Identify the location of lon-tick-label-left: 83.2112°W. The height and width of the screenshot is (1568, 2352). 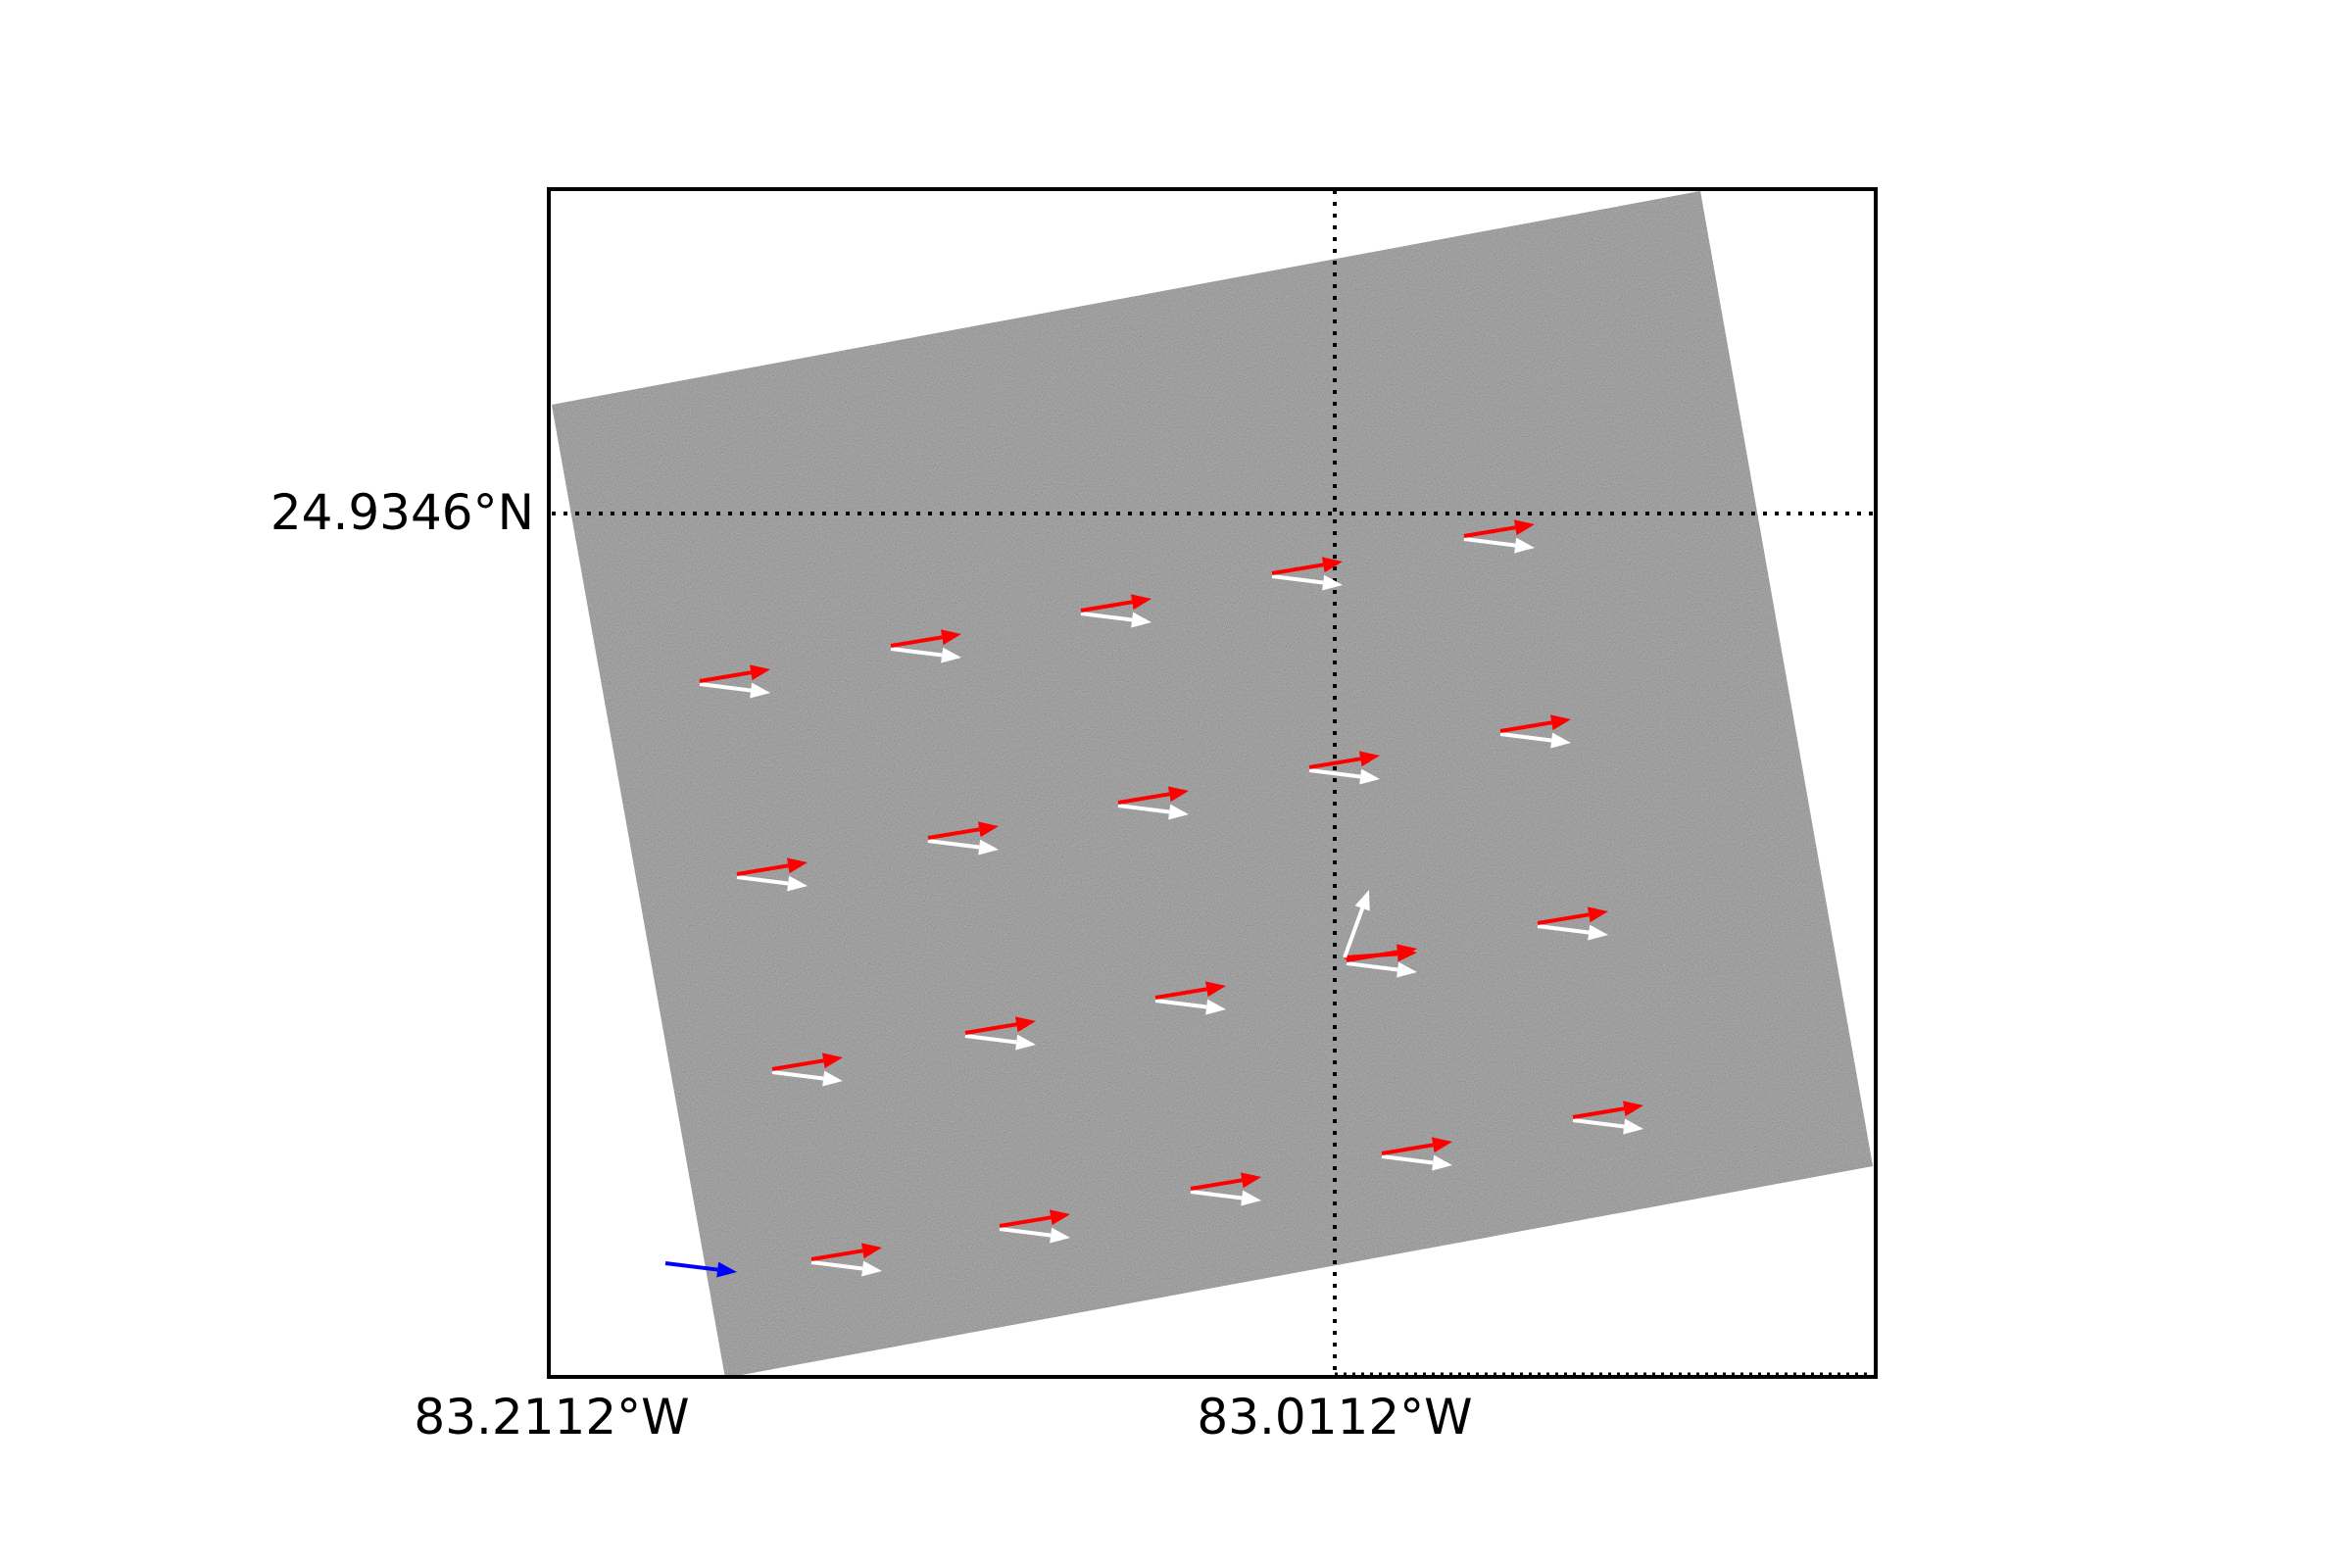
(551, 1417).